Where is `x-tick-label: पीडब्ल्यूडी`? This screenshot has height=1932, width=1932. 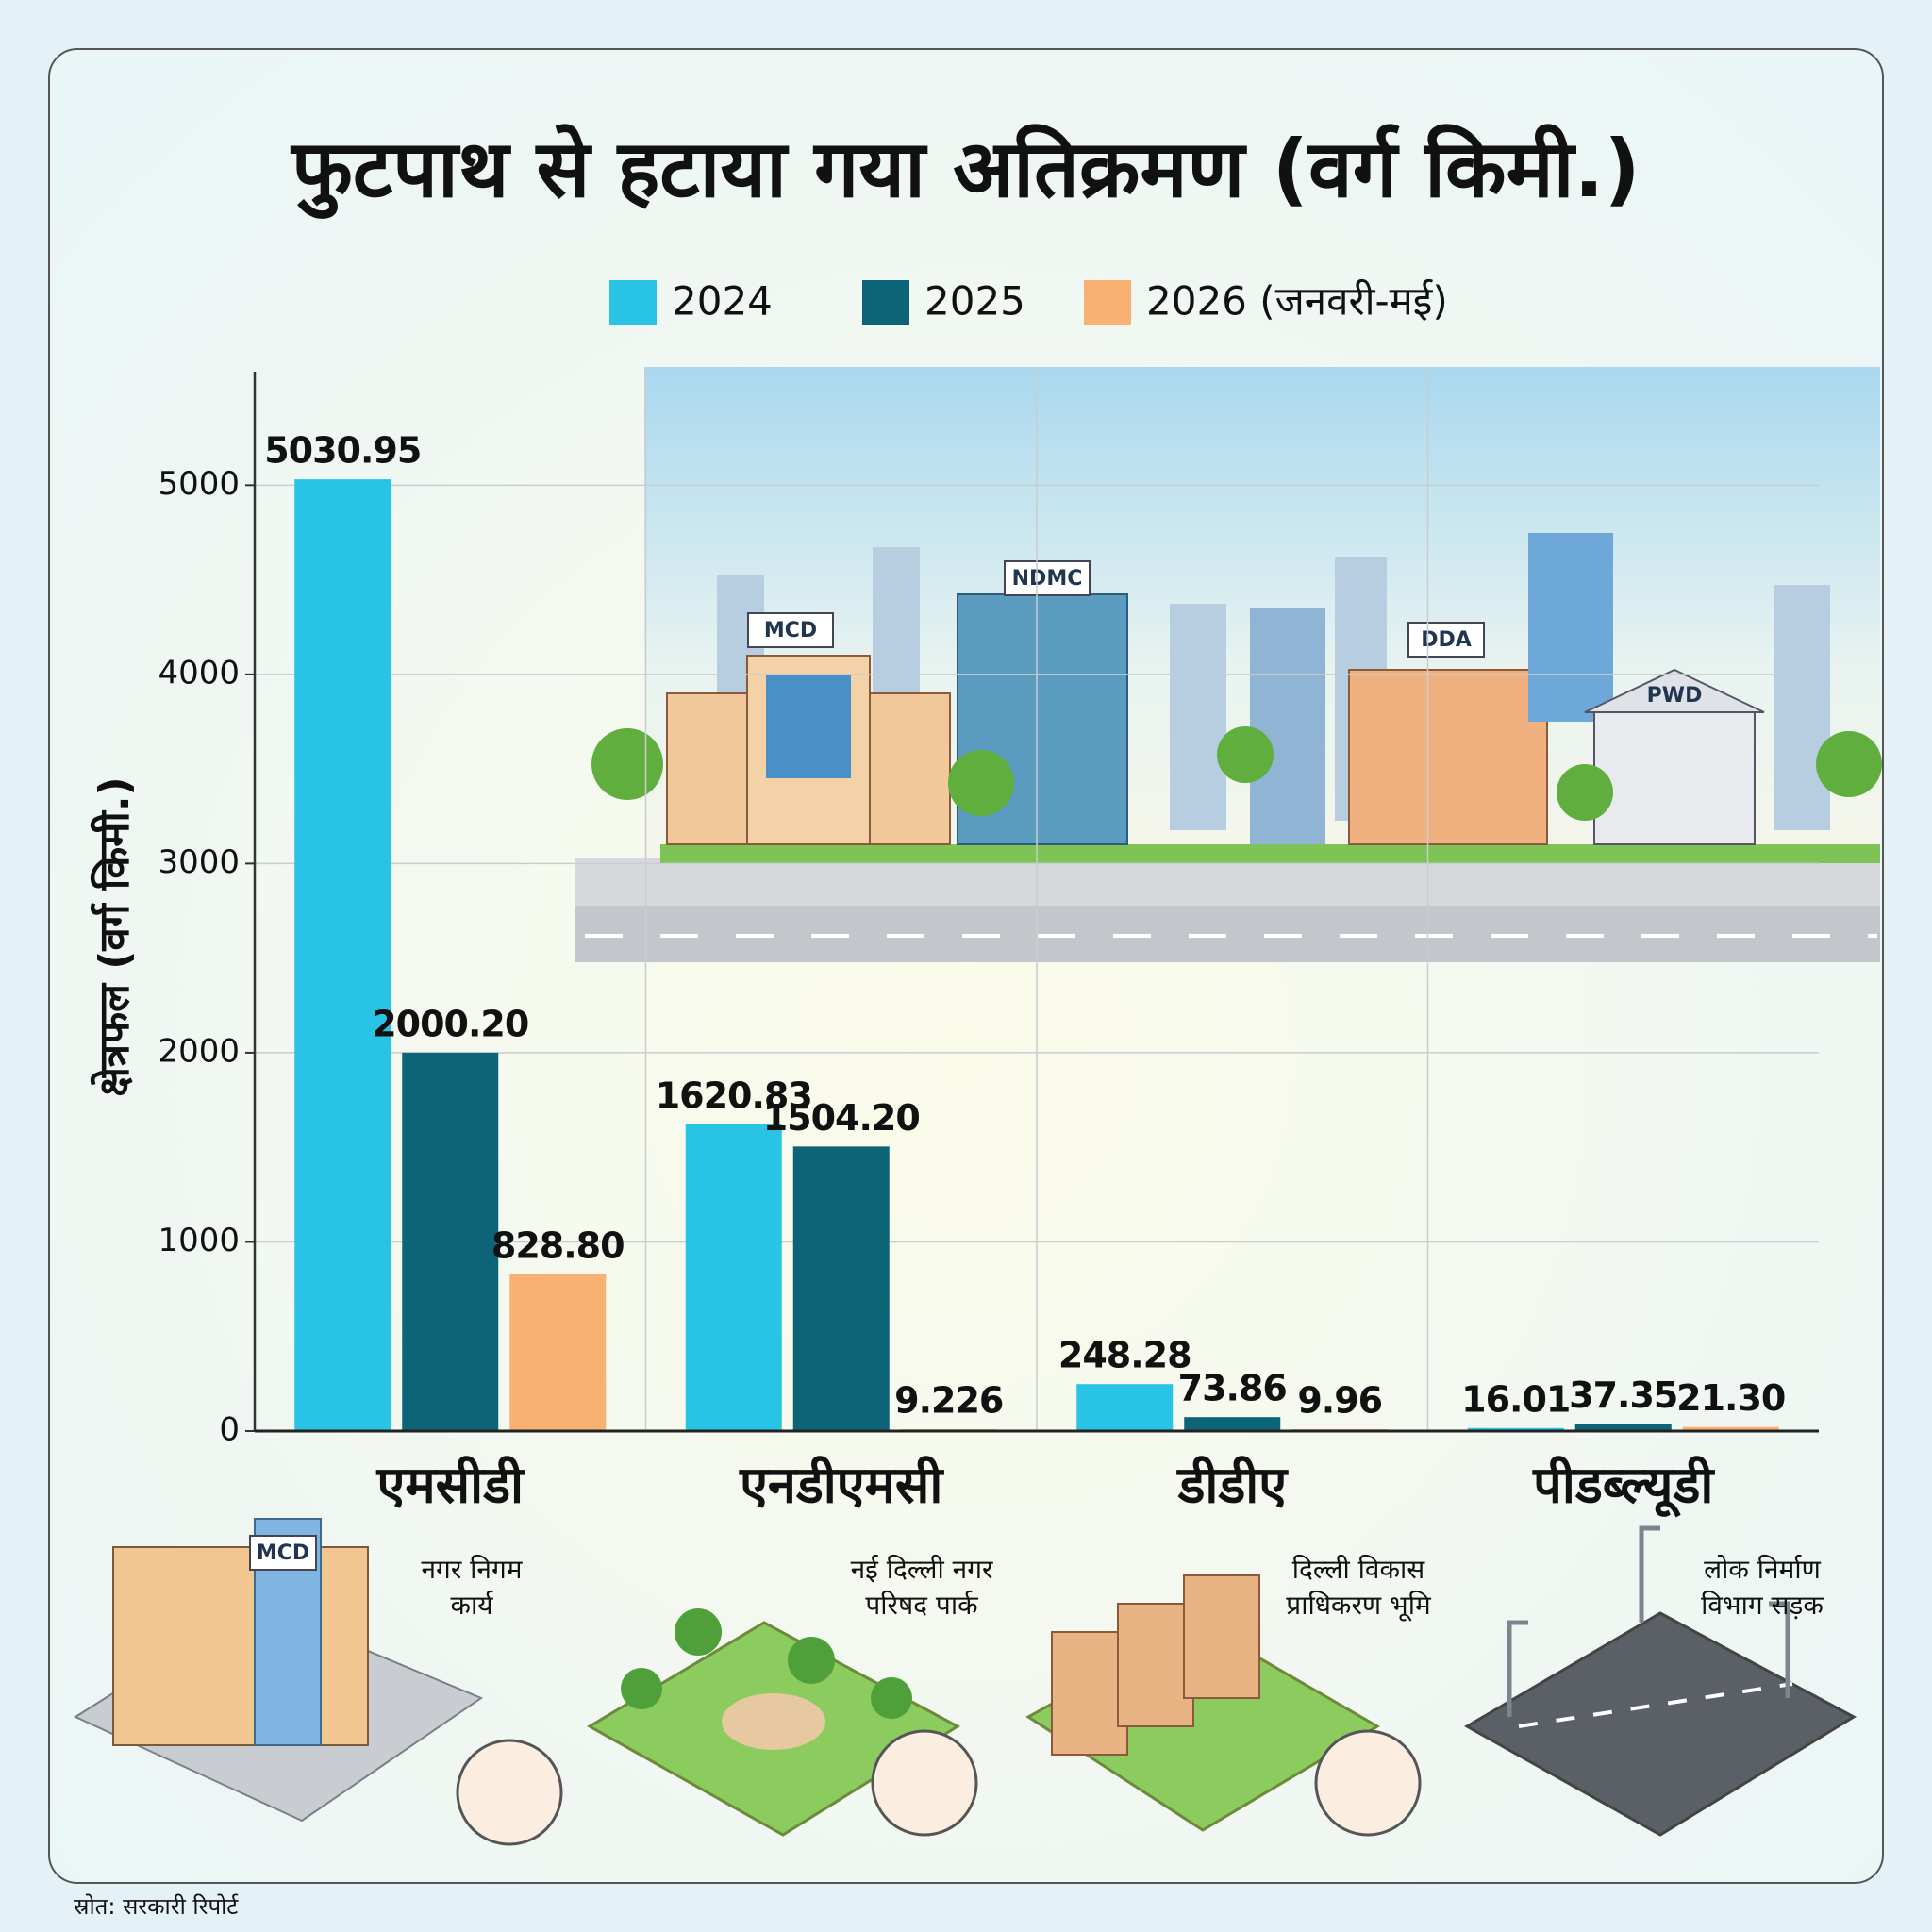 x-tick-label: पीडब्ल्यूडी is located at coordinates (1623, 1487).